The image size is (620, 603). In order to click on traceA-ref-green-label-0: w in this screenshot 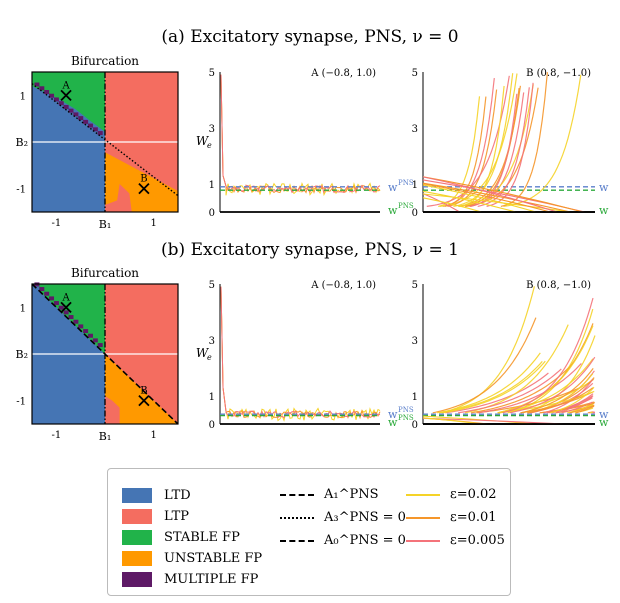, I will do `click(393, 210)`.